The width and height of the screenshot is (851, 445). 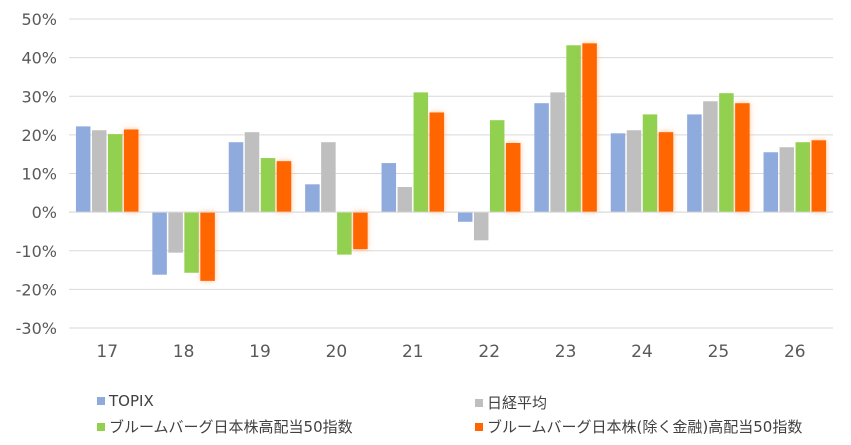 I want to click on x-tick-label: 17, so click(x=107, y=352).